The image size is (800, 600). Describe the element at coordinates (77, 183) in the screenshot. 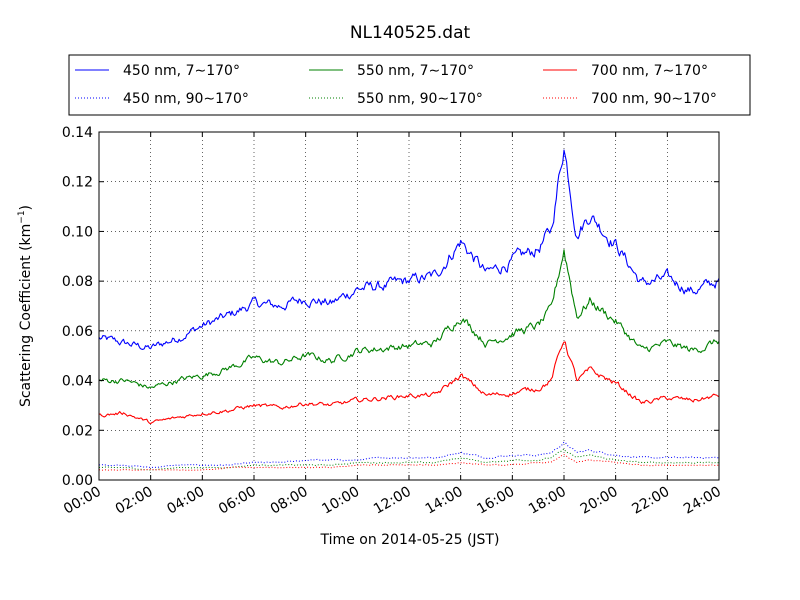

I see `y-tick-label: 0.12` at that location.